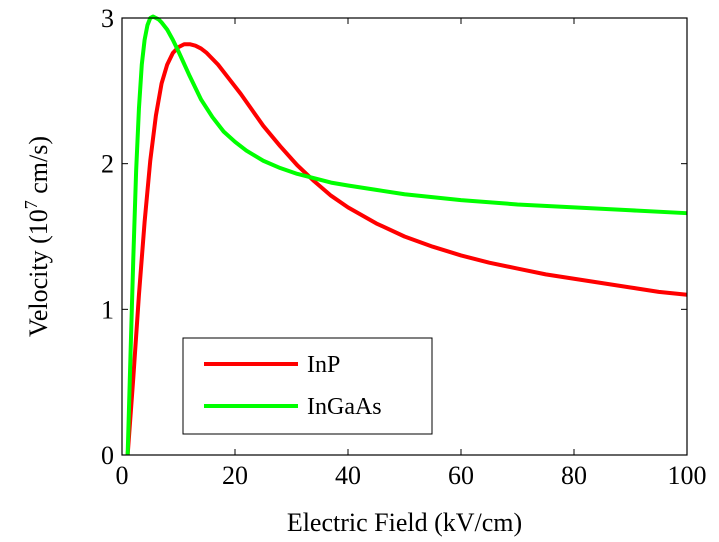  What do you see at coordinates (38, 168) in the screenshot?
I see `y-axis-label-suffix: cm/s)` at bounding box center [38, 168].